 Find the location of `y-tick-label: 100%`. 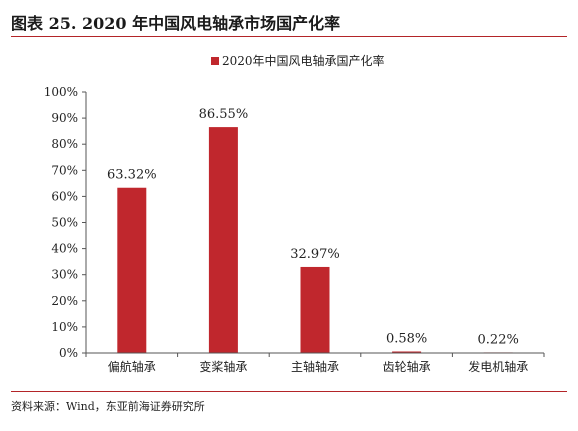

y-tick-label: 100% is located at coordinates (61, 92).